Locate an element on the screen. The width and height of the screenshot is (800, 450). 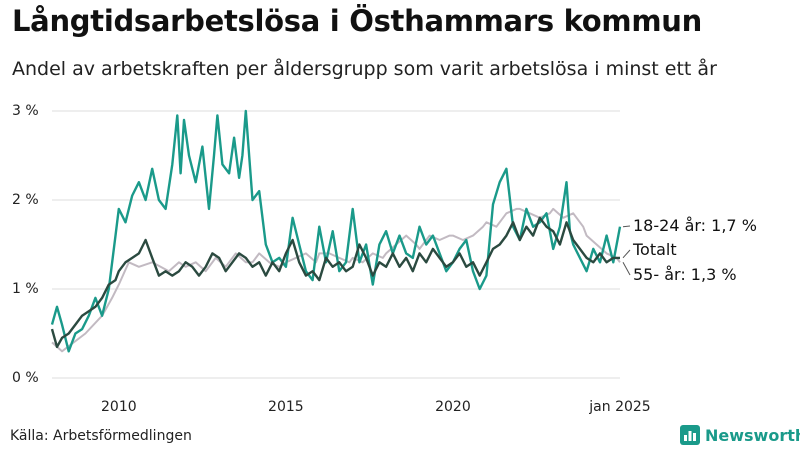
chart-title: Långtidsarbetslösa i Östhammars kommun is located at coordinates (357, 21).